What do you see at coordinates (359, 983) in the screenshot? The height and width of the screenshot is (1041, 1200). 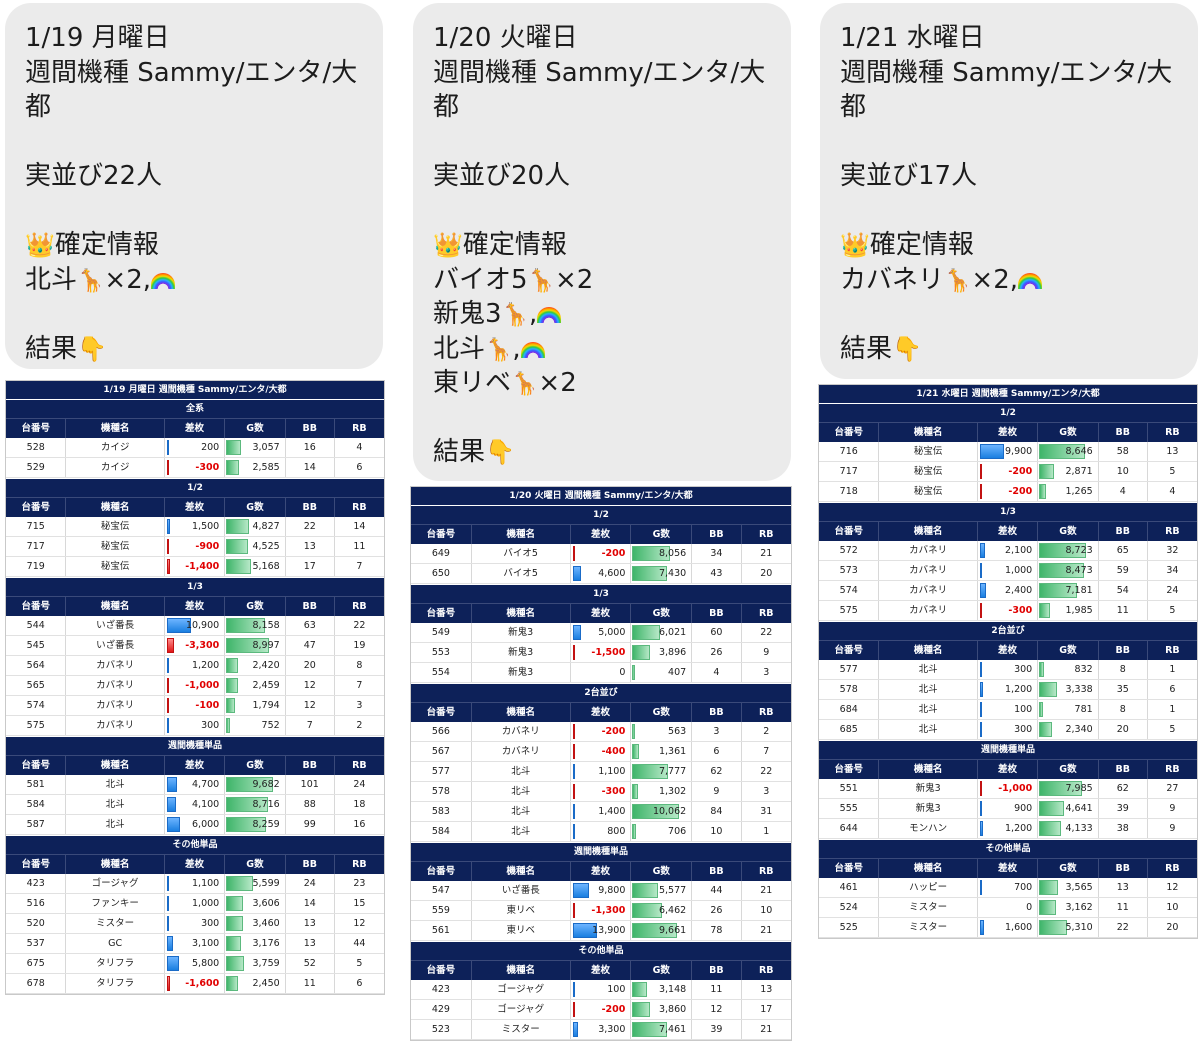 I see `rb-count: 6` at bounding box center [359, 983].